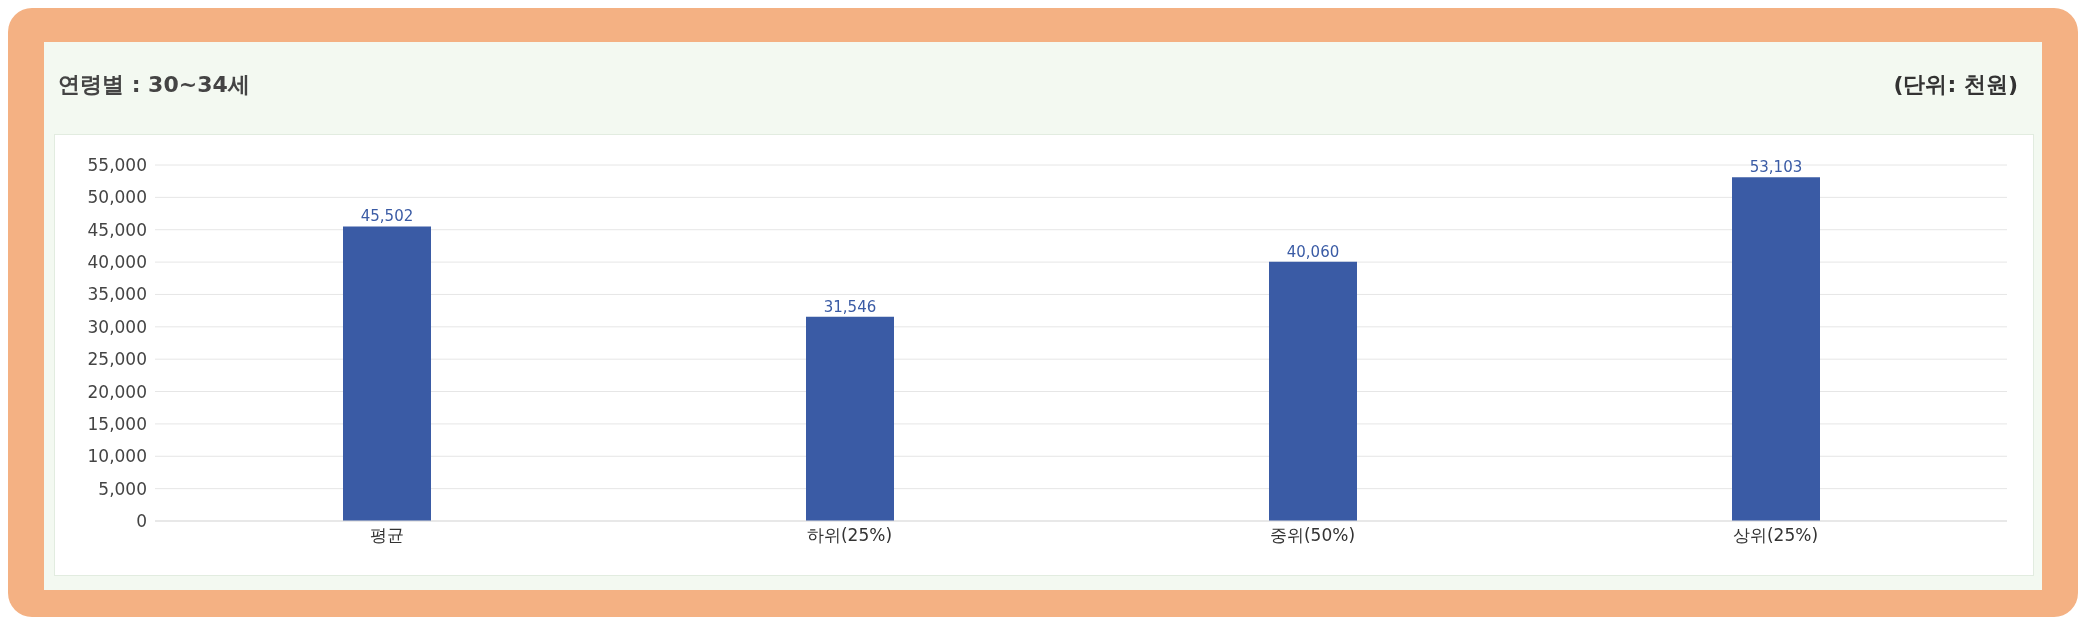  I want to click on x-tick-label: 하위(25%), so click(849, 535).